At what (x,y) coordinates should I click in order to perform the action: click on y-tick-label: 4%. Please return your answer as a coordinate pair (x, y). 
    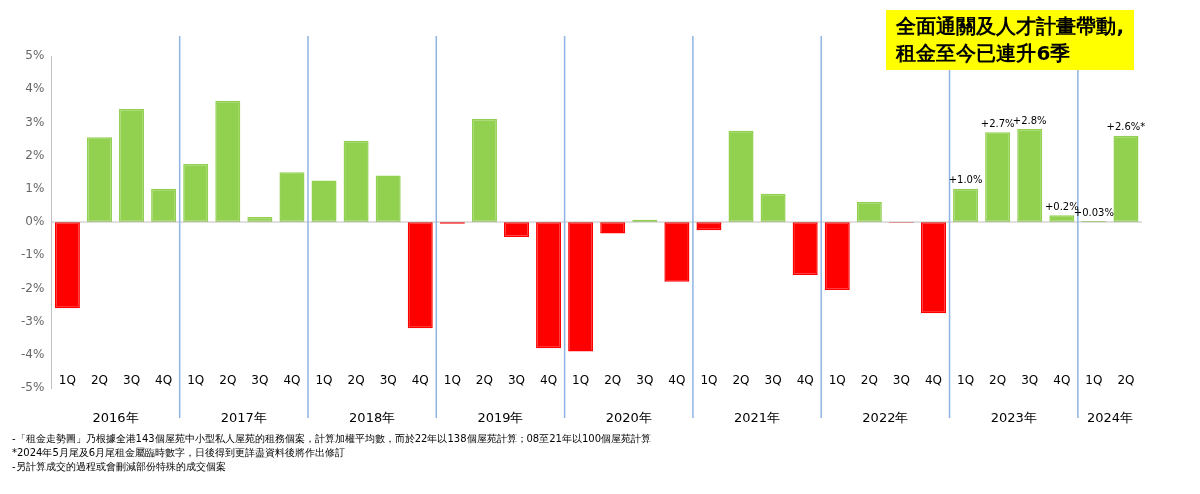
    Looking at the image, I should click on (35, 88).